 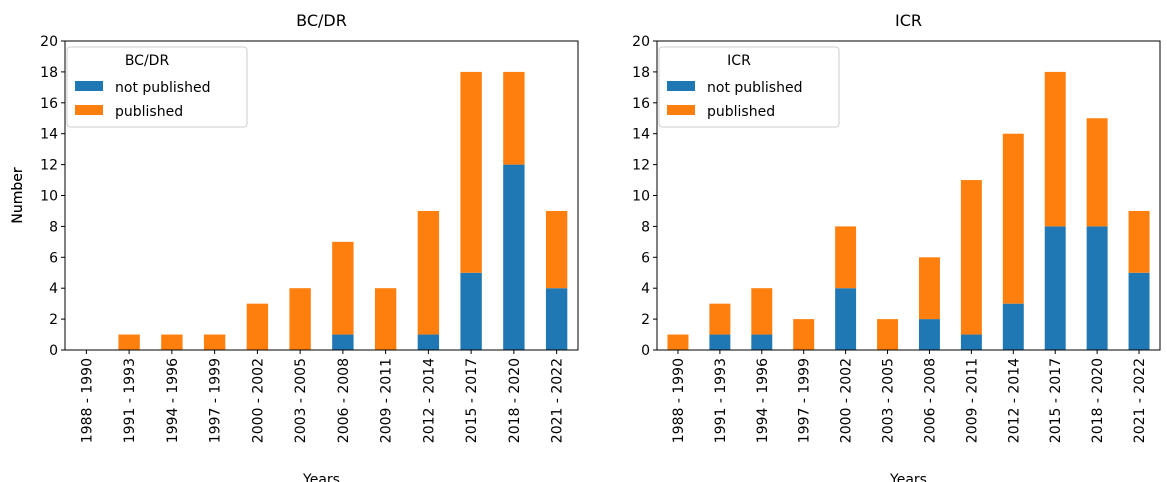 I want to click on legend-title: ICR, so click(x=739, y=61).